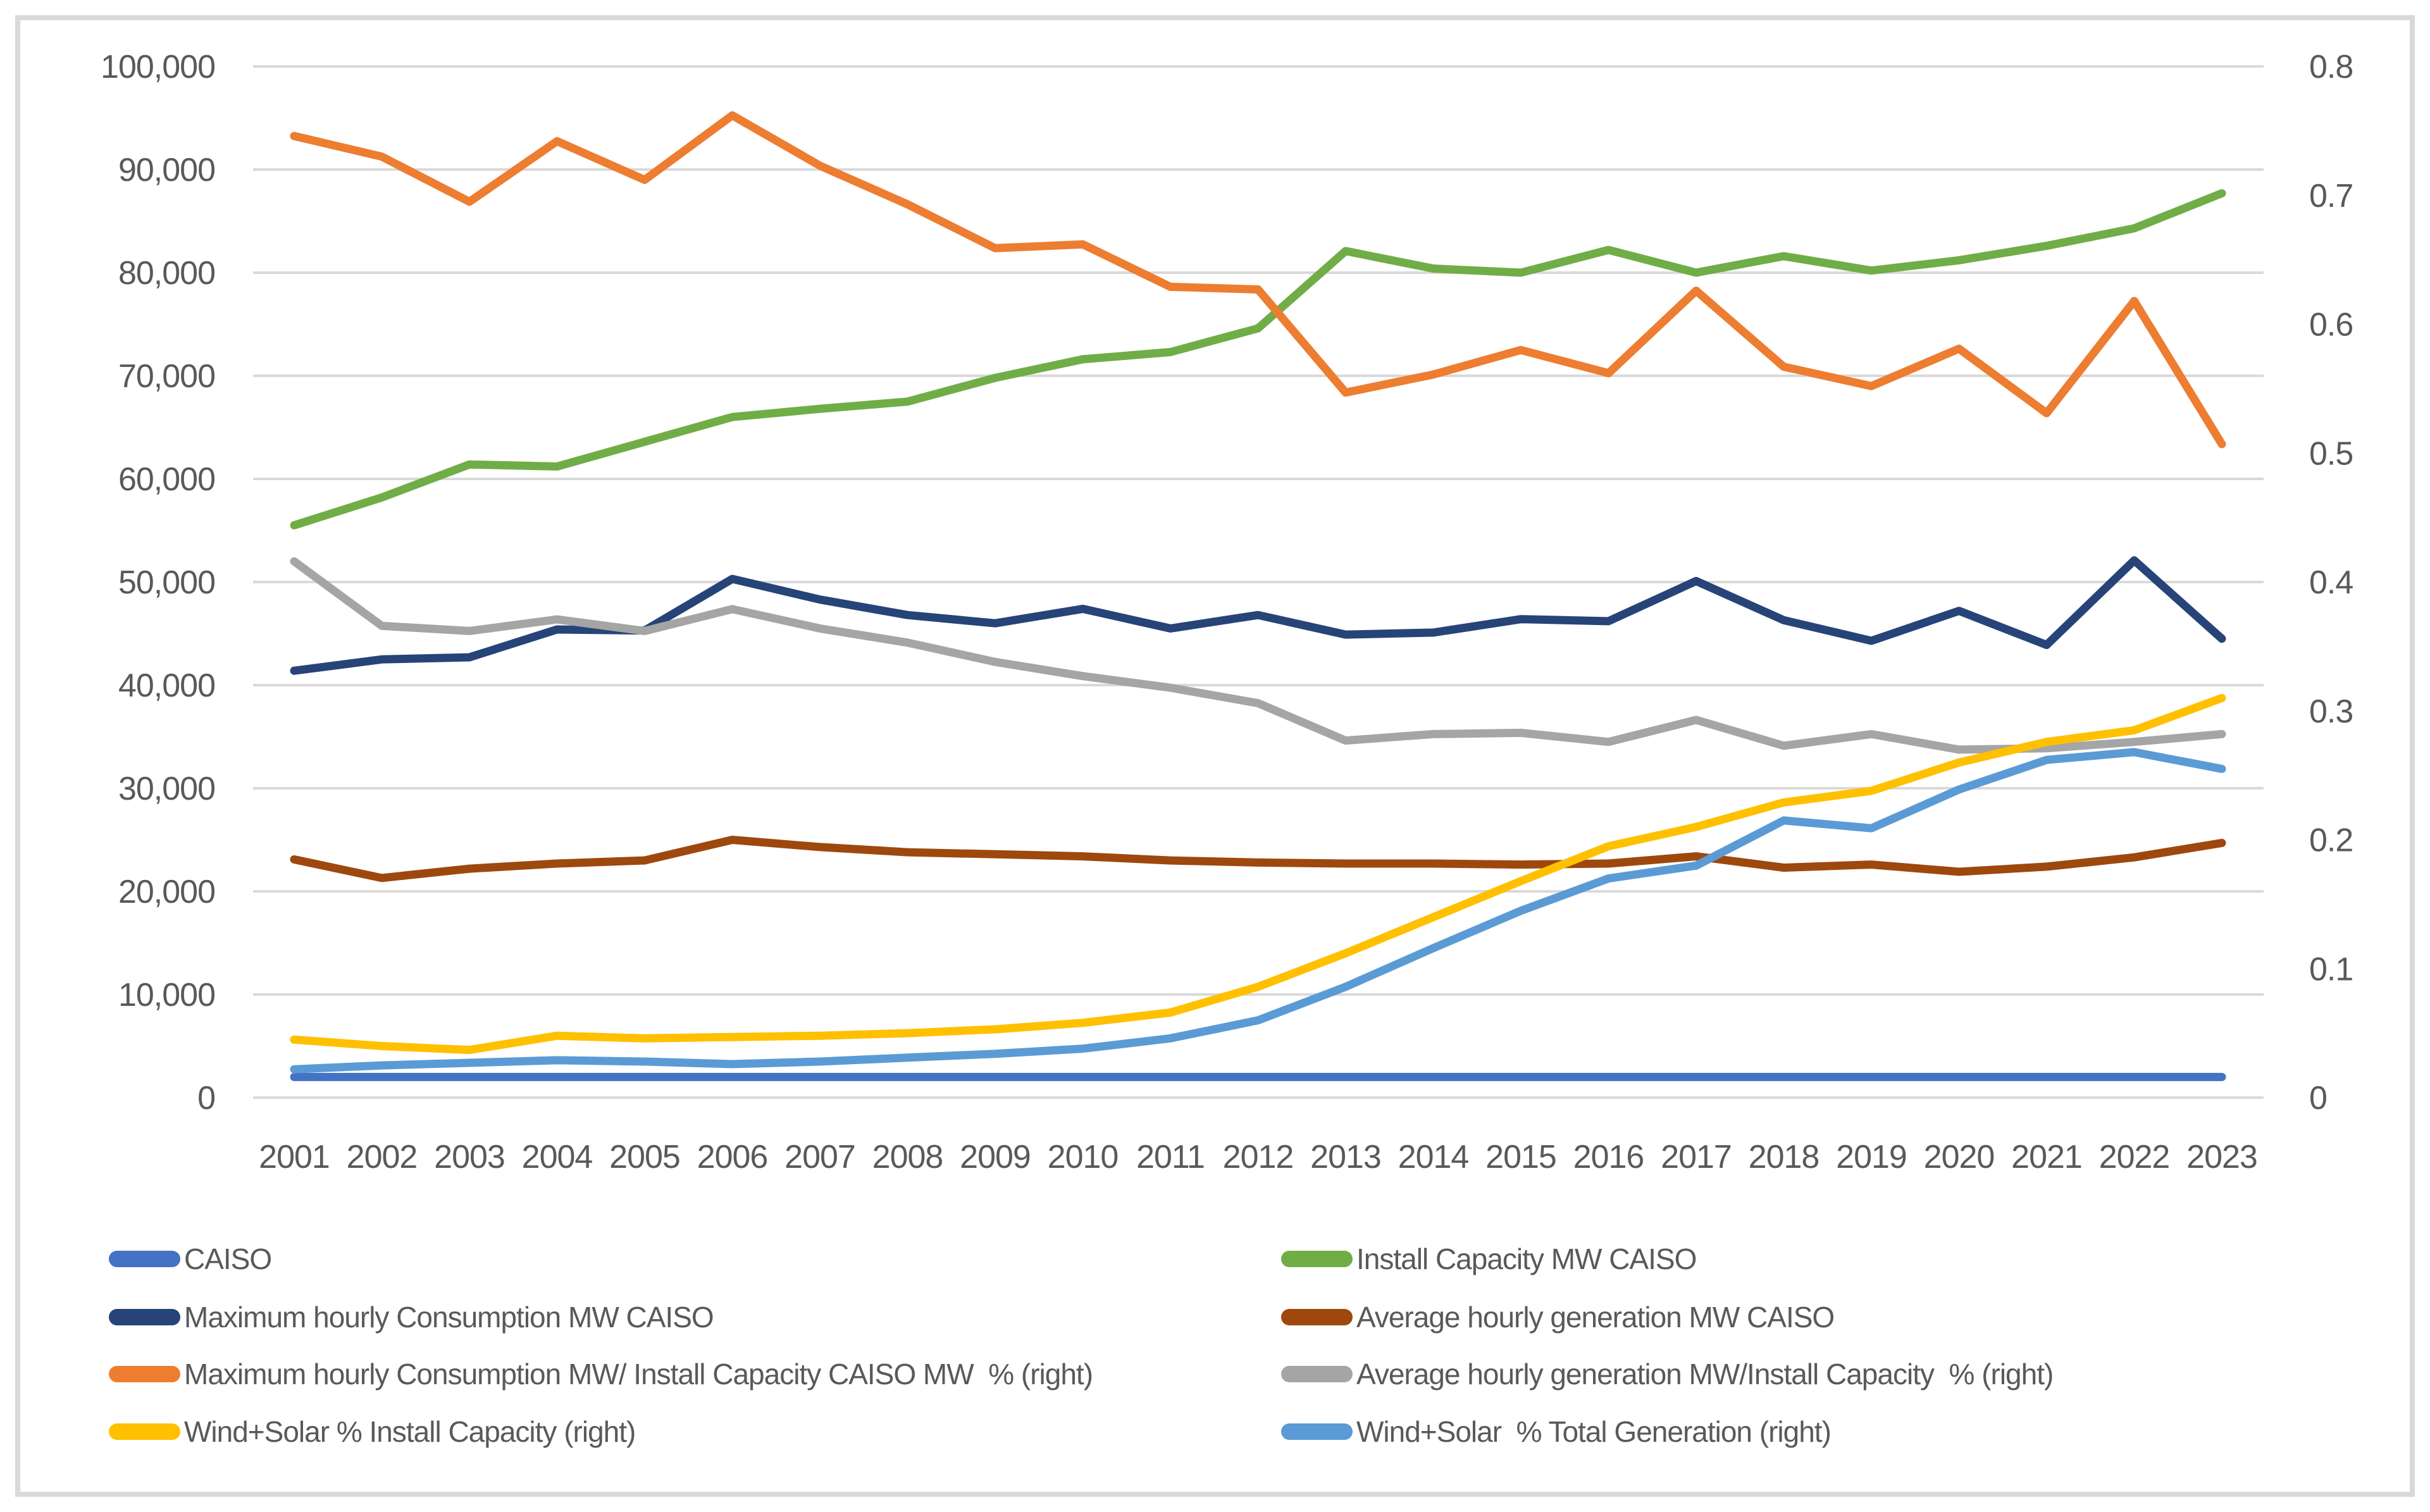 The height and width of the screenshot is (1512, 2430). Describe the element at coordinates (166, 995) in the screenshot. I see `left-axis-tick-label: 10,000` at that location.